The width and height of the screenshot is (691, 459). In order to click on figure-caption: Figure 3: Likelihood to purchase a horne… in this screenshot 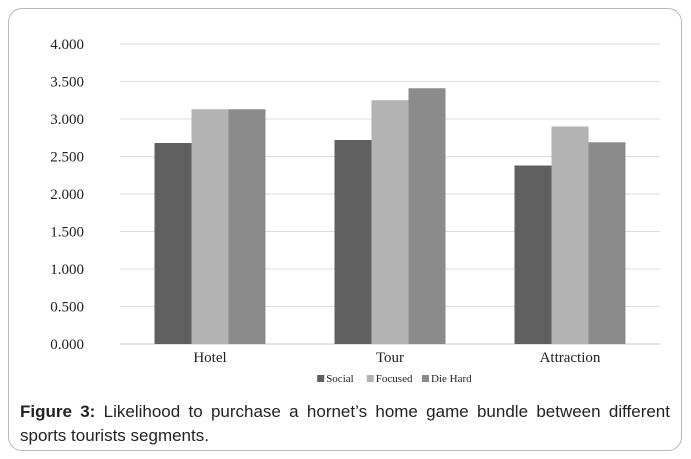, I will do `click(345, 424)`.